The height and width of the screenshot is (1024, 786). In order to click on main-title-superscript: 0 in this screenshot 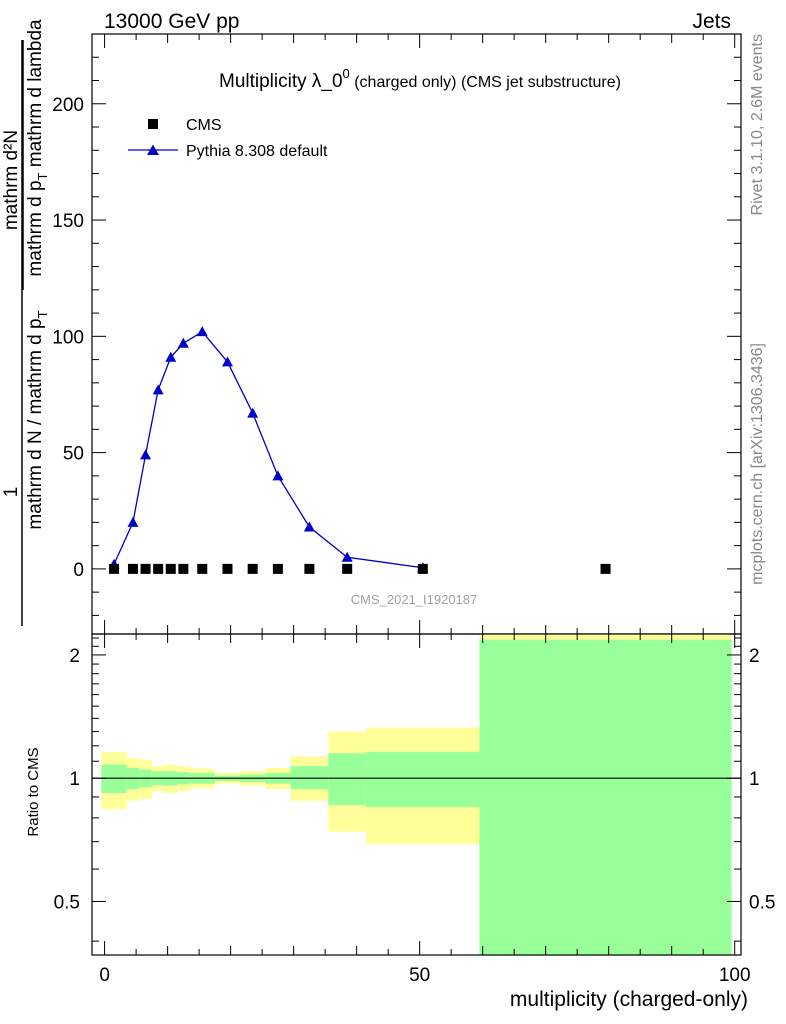, I will do `click(346, 73)`.